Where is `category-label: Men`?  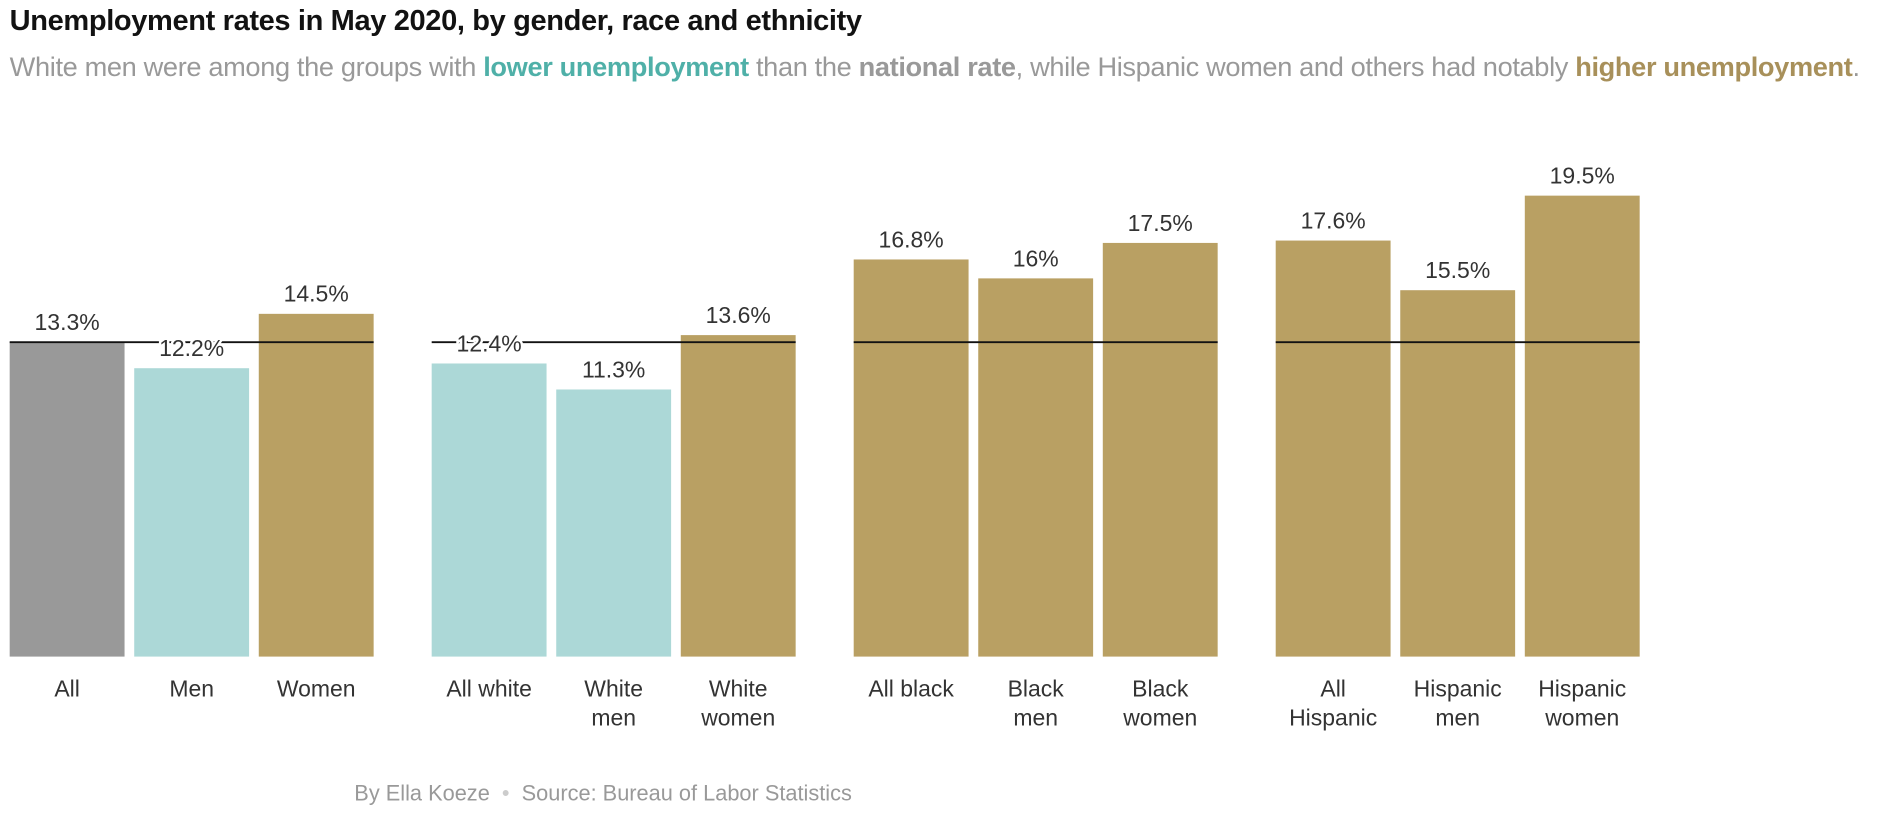
category-label: Men is located at coordinates (191, 688).